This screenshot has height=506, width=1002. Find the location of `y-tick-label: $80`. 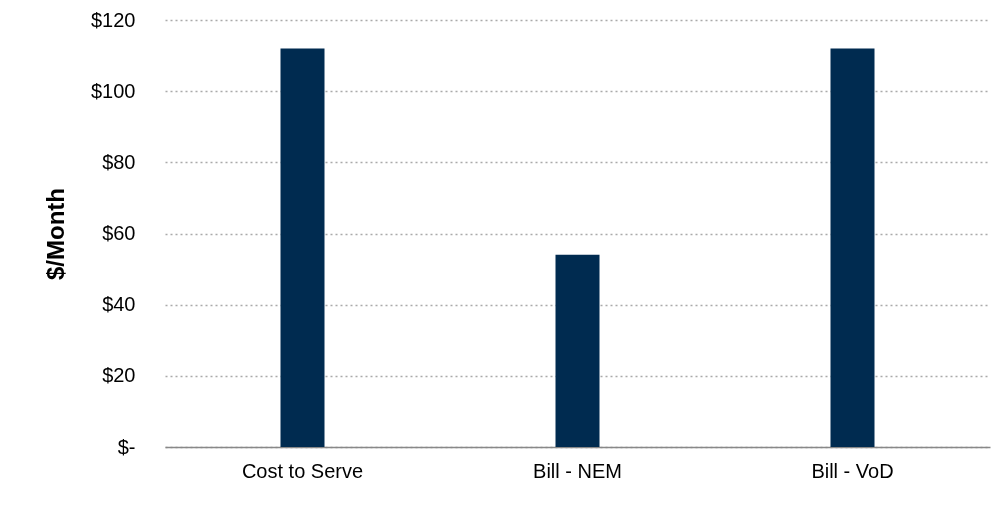

y-tick-label: $80 is located at coordinates (119, 161).